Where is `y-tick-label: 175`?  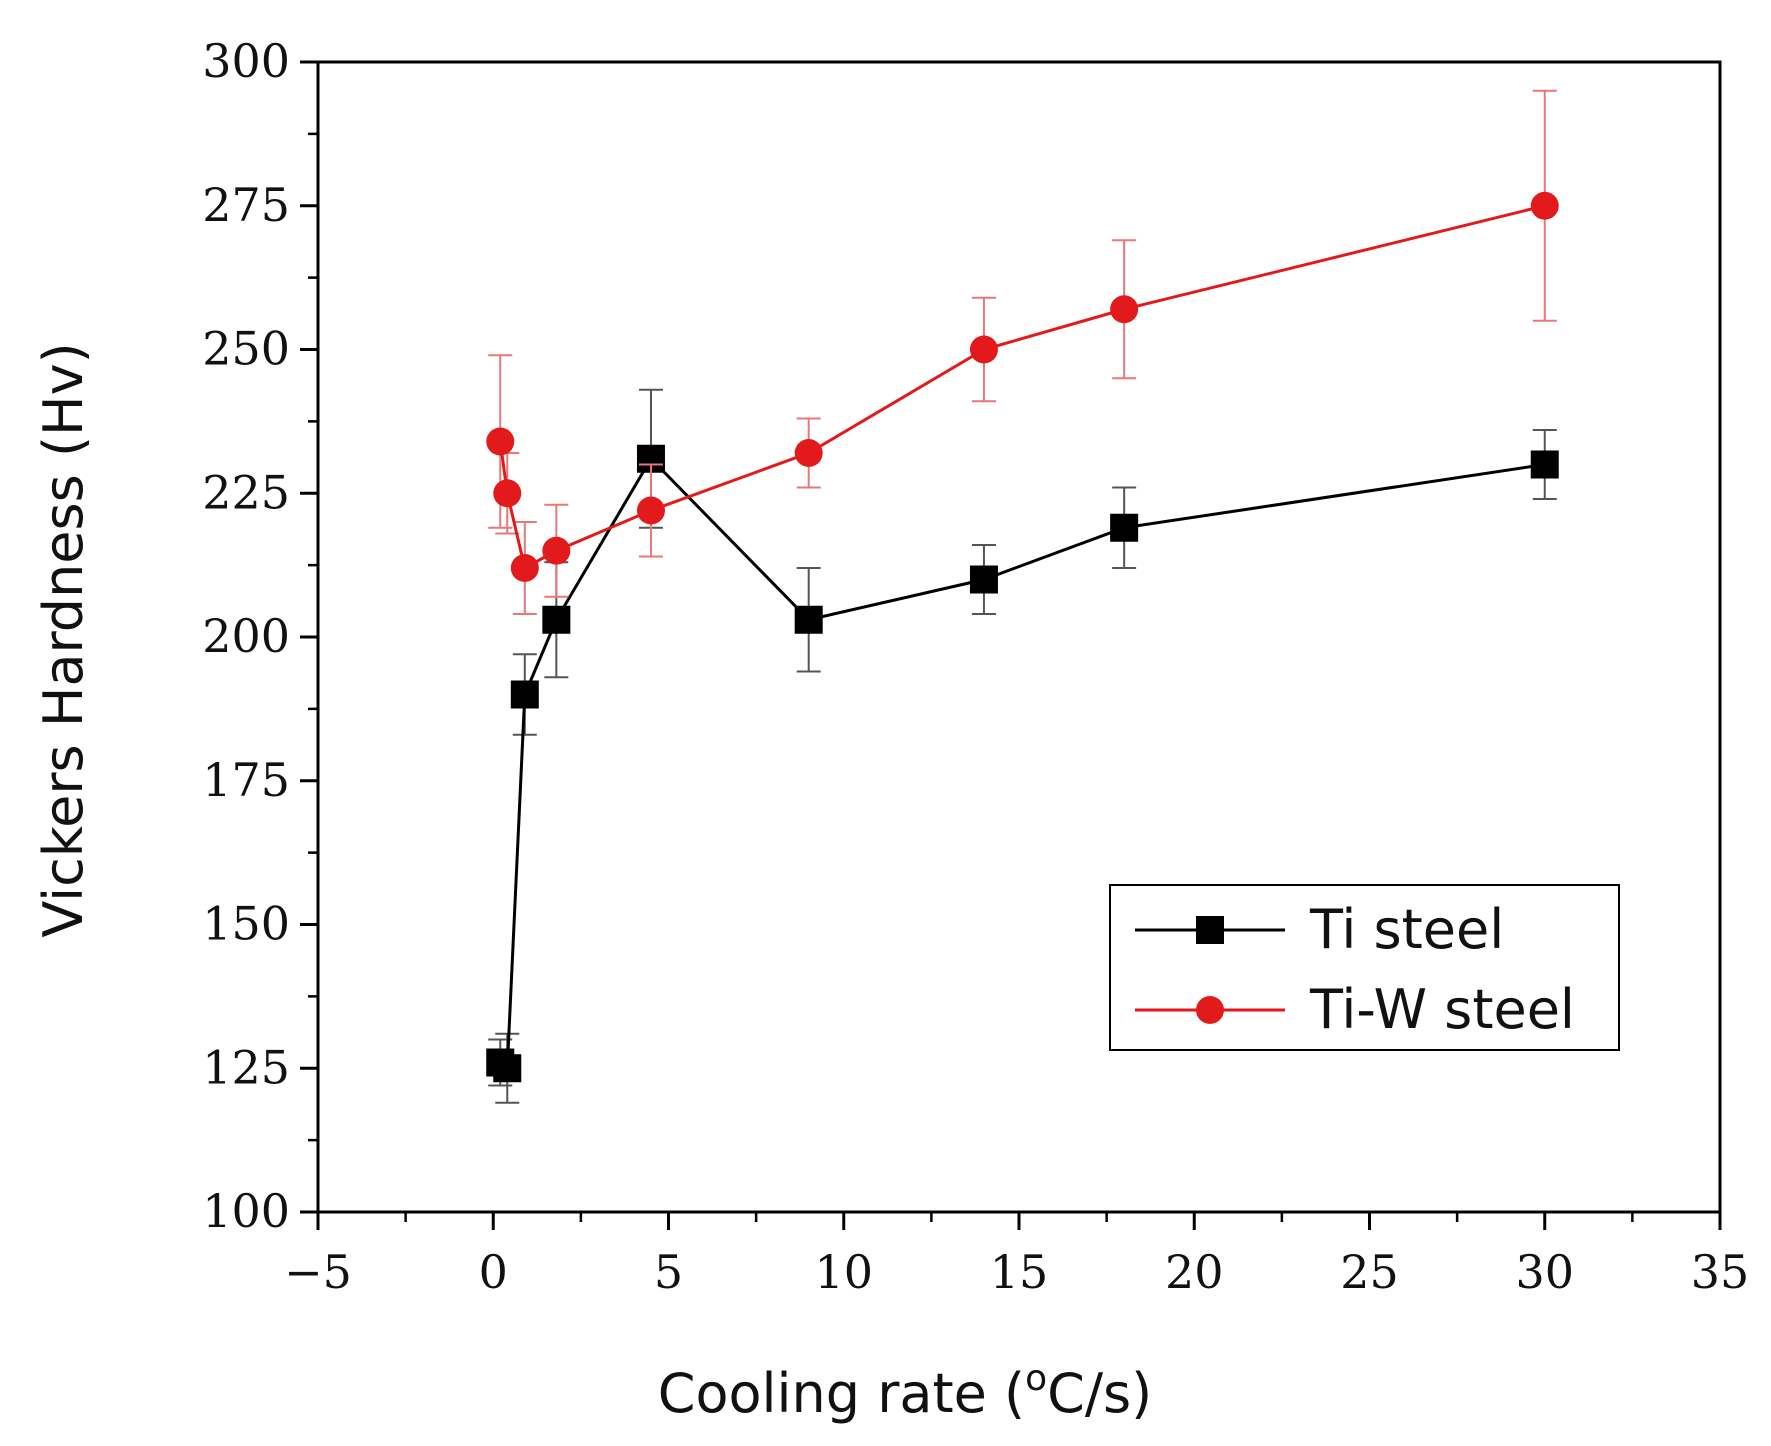 y-tick-label: 175 is located at coordinates (246, 780).